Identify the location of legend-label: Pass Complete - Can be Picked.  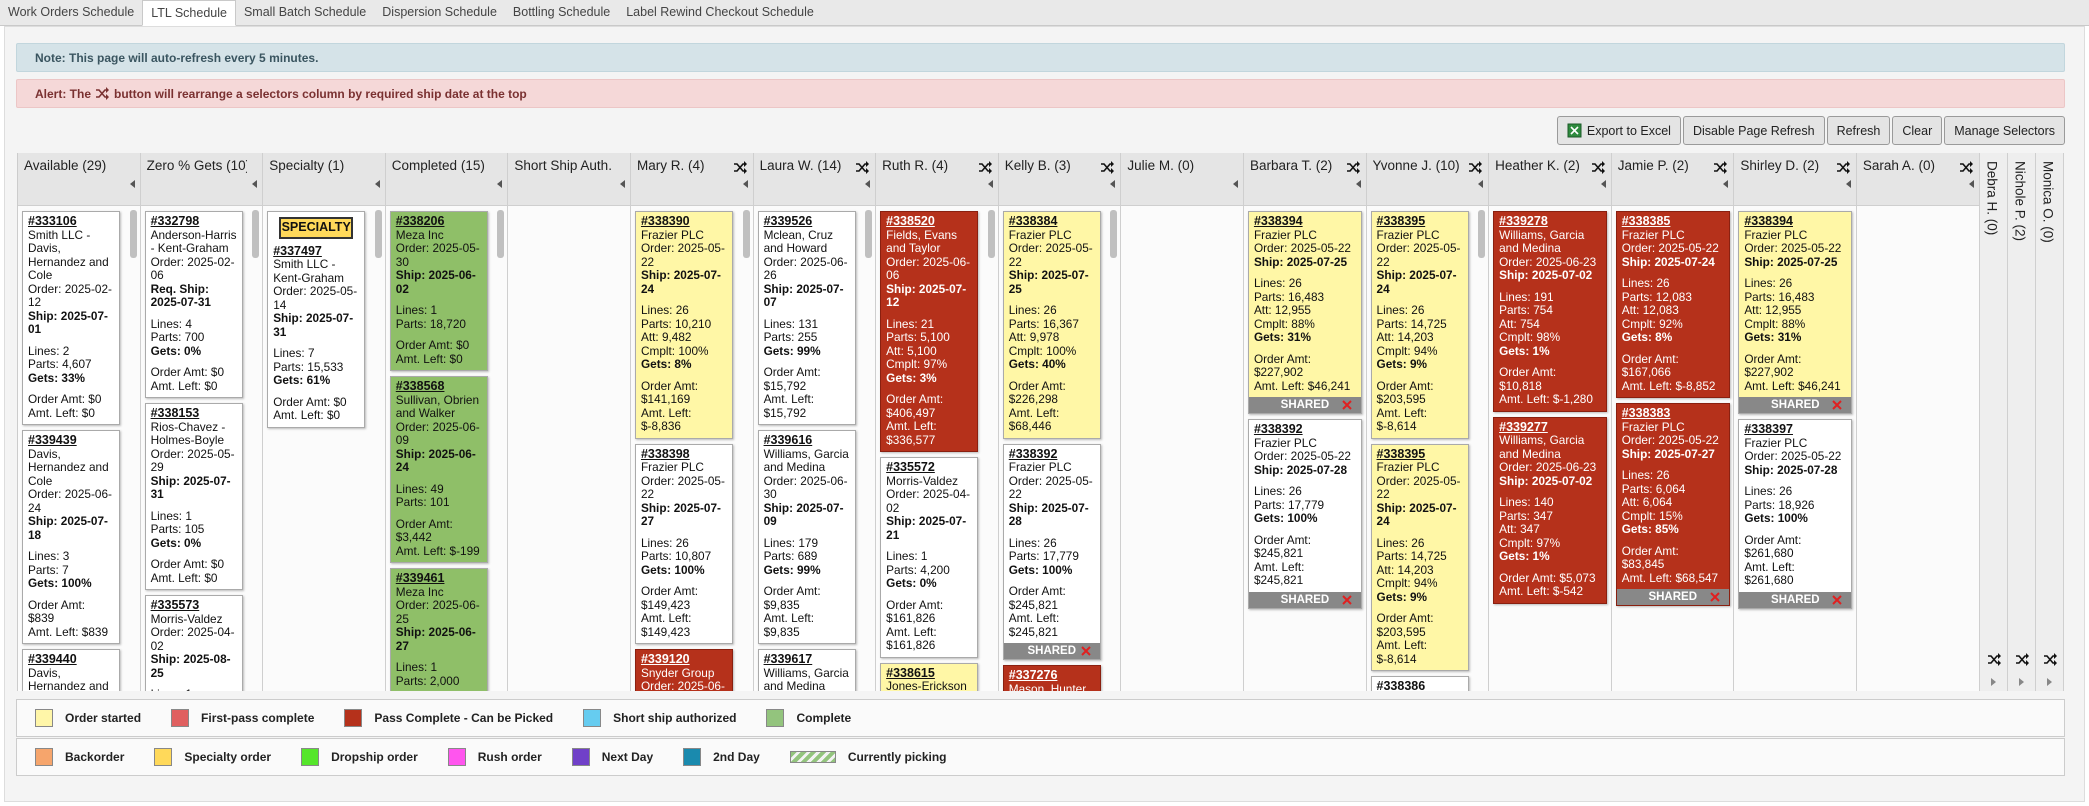
(464, 718).